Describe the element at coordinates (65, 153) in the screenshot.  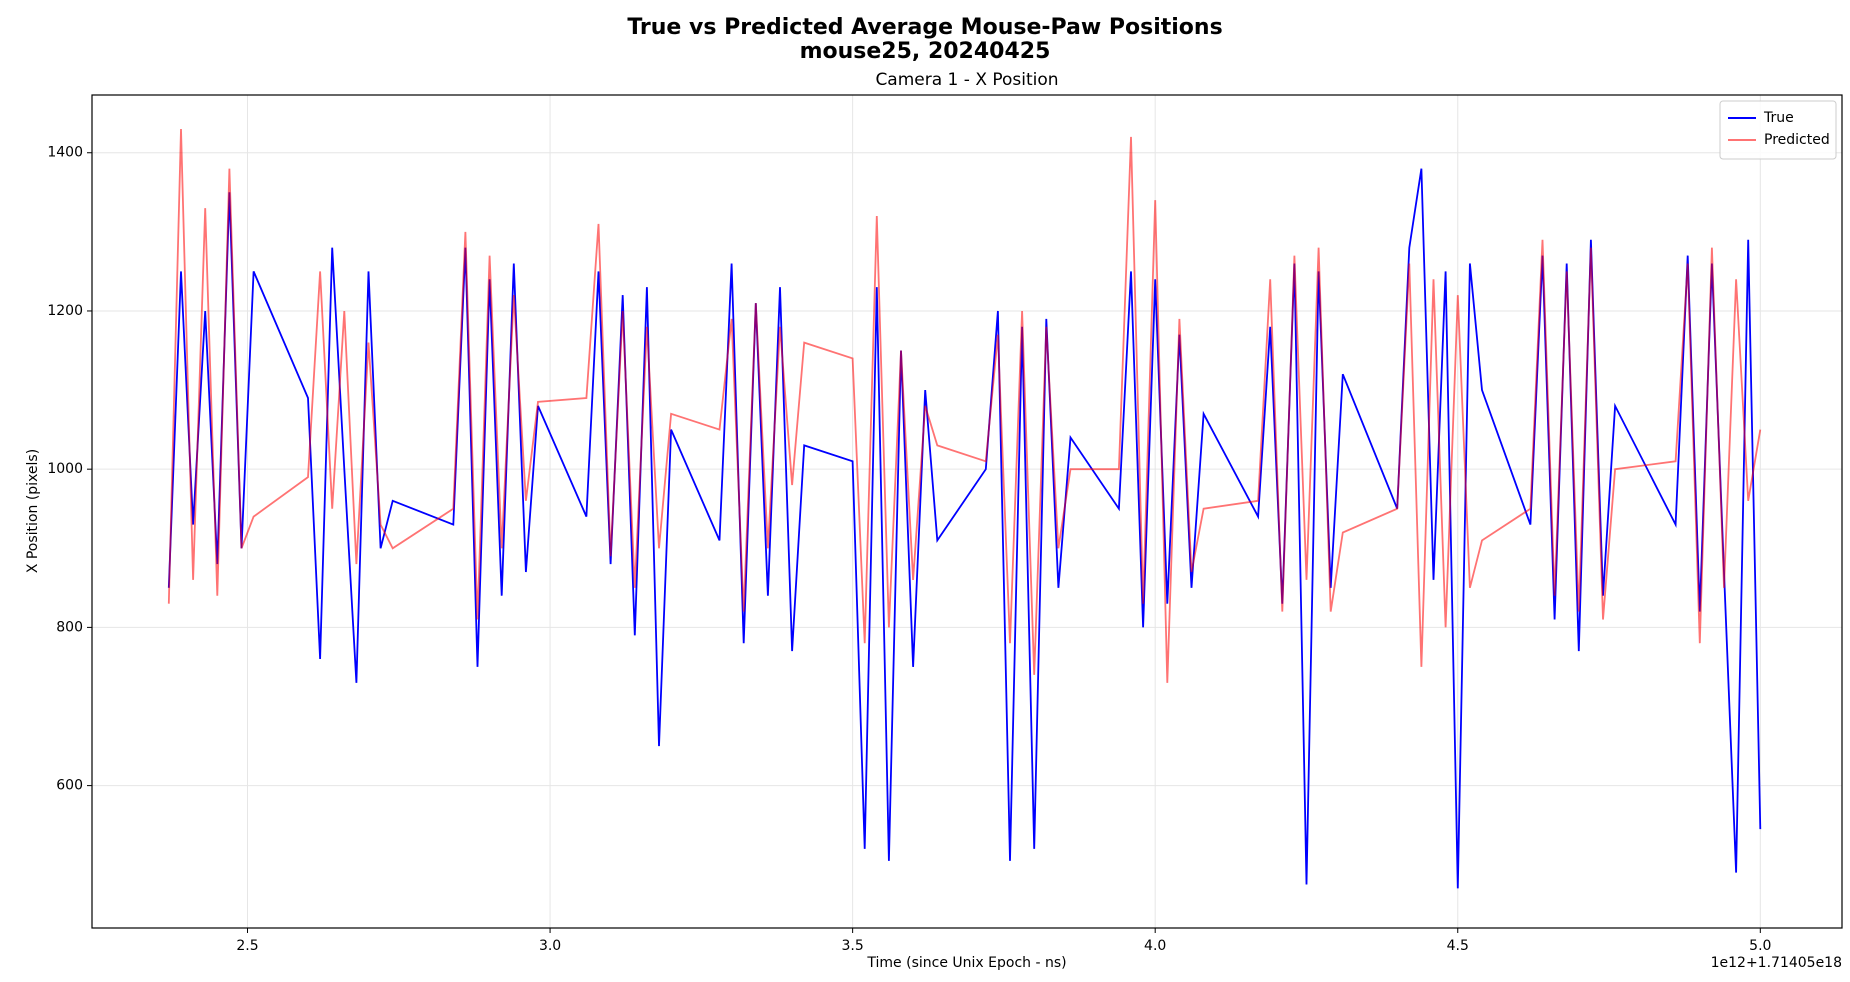
I see `y-tick-label: 1400` at that location.